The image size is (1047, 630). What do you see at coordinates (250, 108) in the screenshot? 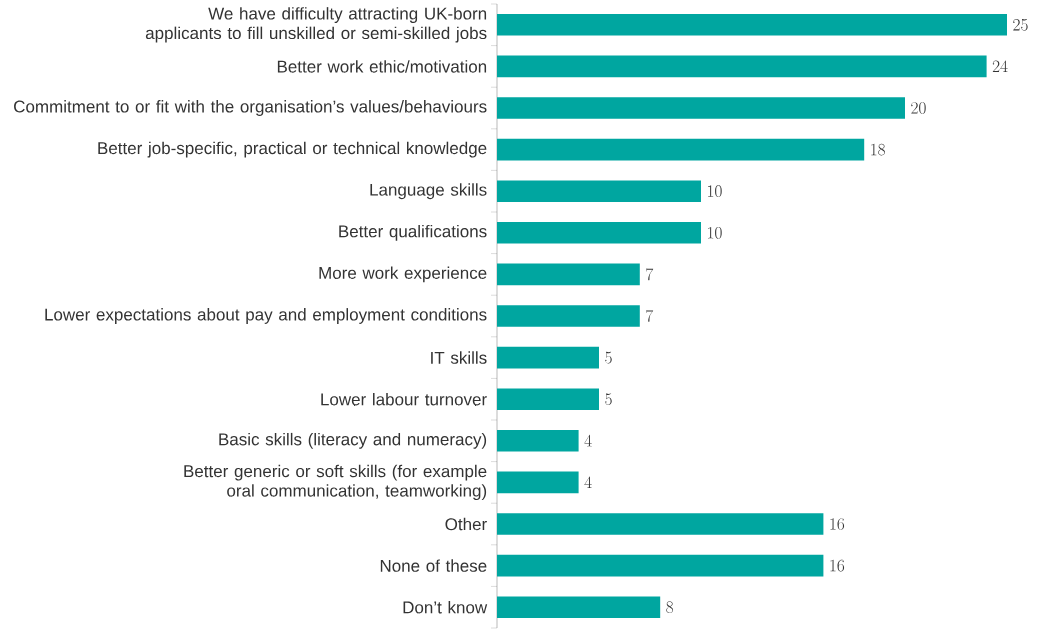
I see `y-tick-label: Commitment to or fit with the organisation’s values/behaviours` at bounding box center [250, 108].